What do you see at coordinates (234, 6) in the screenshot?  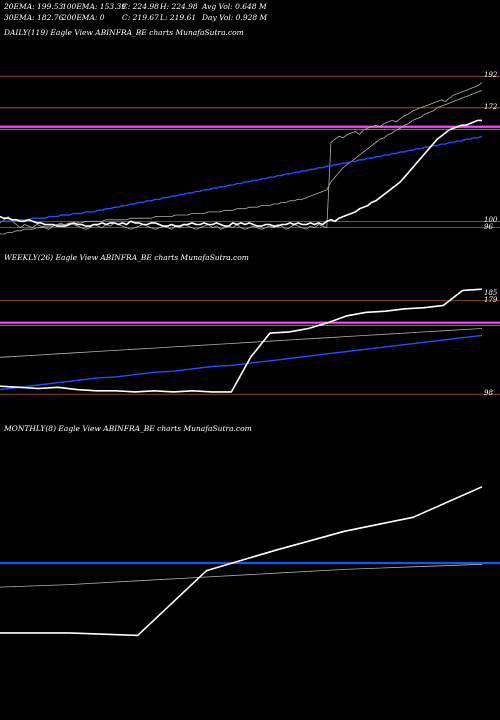 I see `header-avg-vol: Avg Vol: 0.648 M` at bounding box center [234, 6].